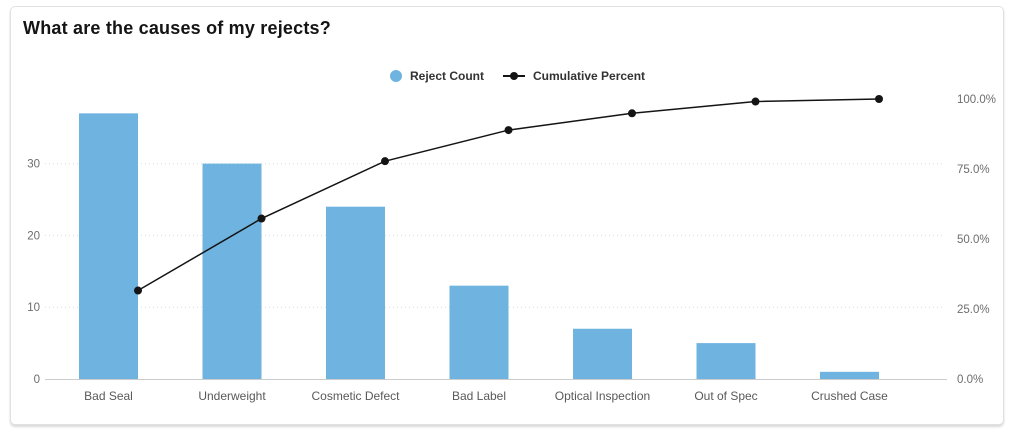 The height and width of the screenshot is (432, 1014). Describe the element at coordinates (261, 218) in the screenshot. I see `cumulative-point-underweight` at that location.